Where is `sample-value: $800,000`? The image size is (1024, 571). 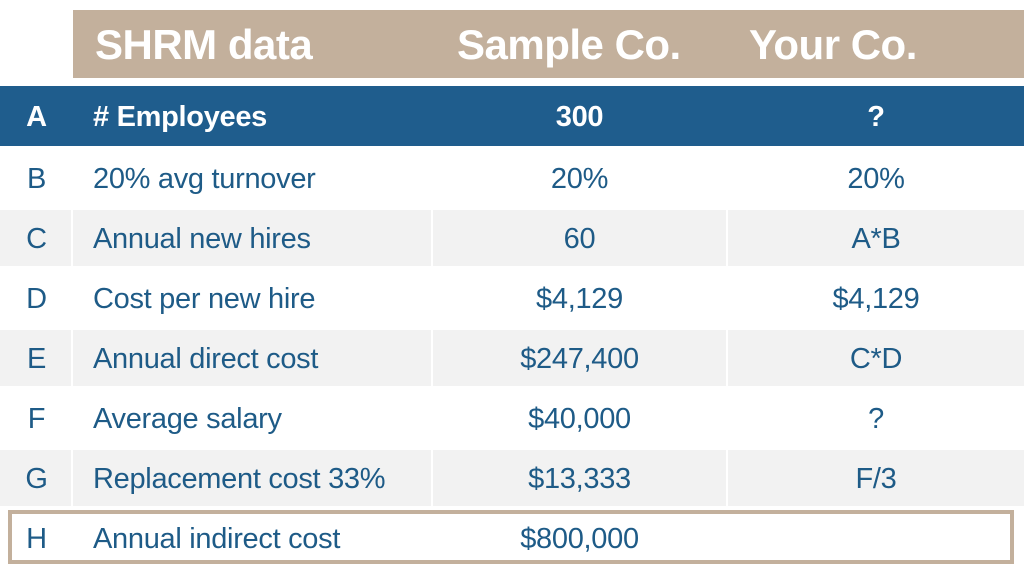
sample-value: $800,000 is located at coordinates (579, 539).